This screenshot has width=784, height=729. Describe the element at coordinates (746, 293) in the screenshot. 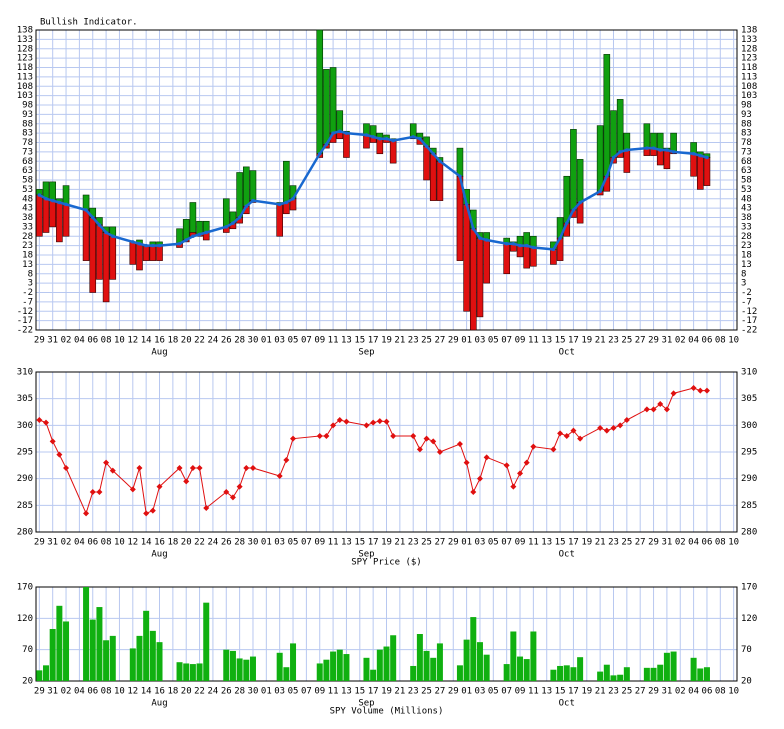

I see `y-tick-label-right: -2` at that location.